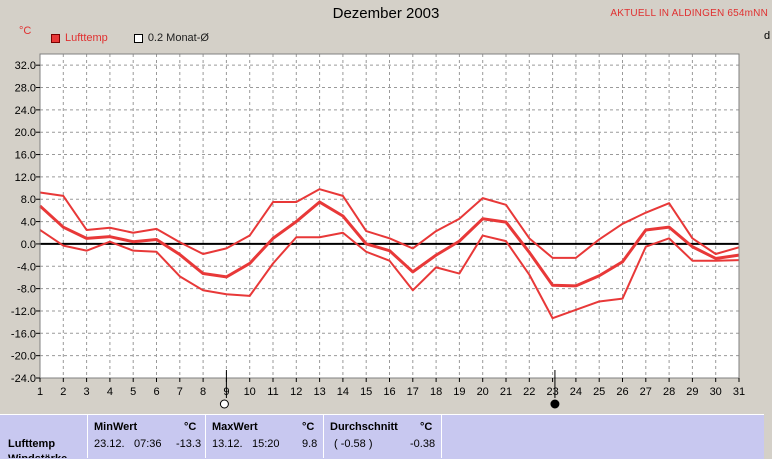 This screenshot has height=459, width=772. What do you see at coordinates (23, 357) in the screenshot?
I see `y-tick-label: -20.0` at bounding box center [23, 357].